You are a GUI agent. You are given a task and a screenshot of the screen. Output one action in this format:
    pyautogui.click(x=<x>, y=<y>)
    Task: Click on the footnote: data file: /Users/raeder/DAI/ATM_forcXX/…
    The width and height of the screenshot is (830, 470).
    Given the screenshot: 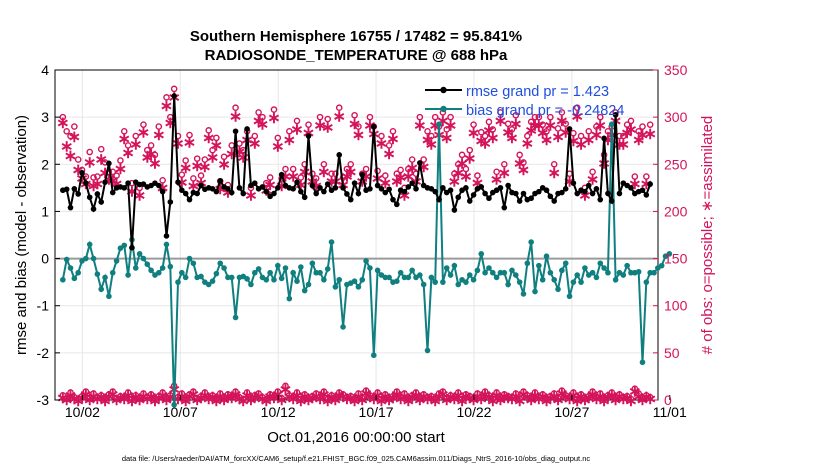 What is the action you would take?
    pyautogui.click(x=356, y=458)
    